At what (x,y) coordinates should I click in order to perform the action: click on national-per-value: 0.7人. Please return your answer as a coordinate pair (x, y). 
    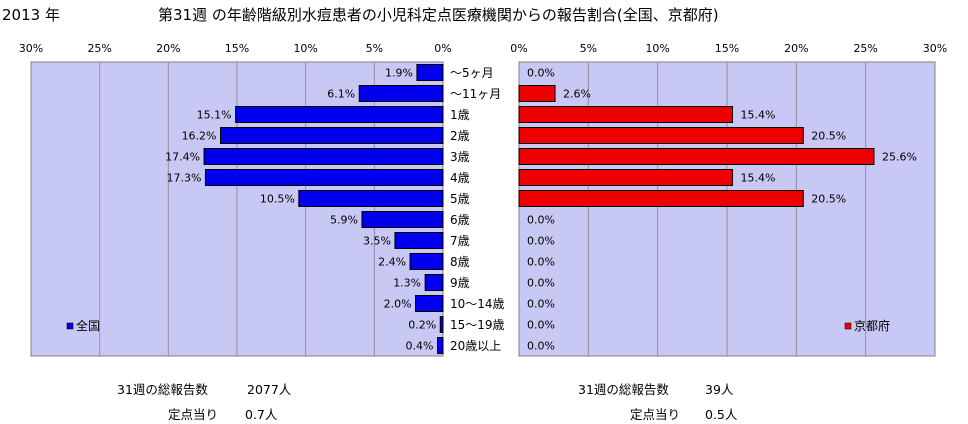
    Looking at the image, I should click on (261, 414).